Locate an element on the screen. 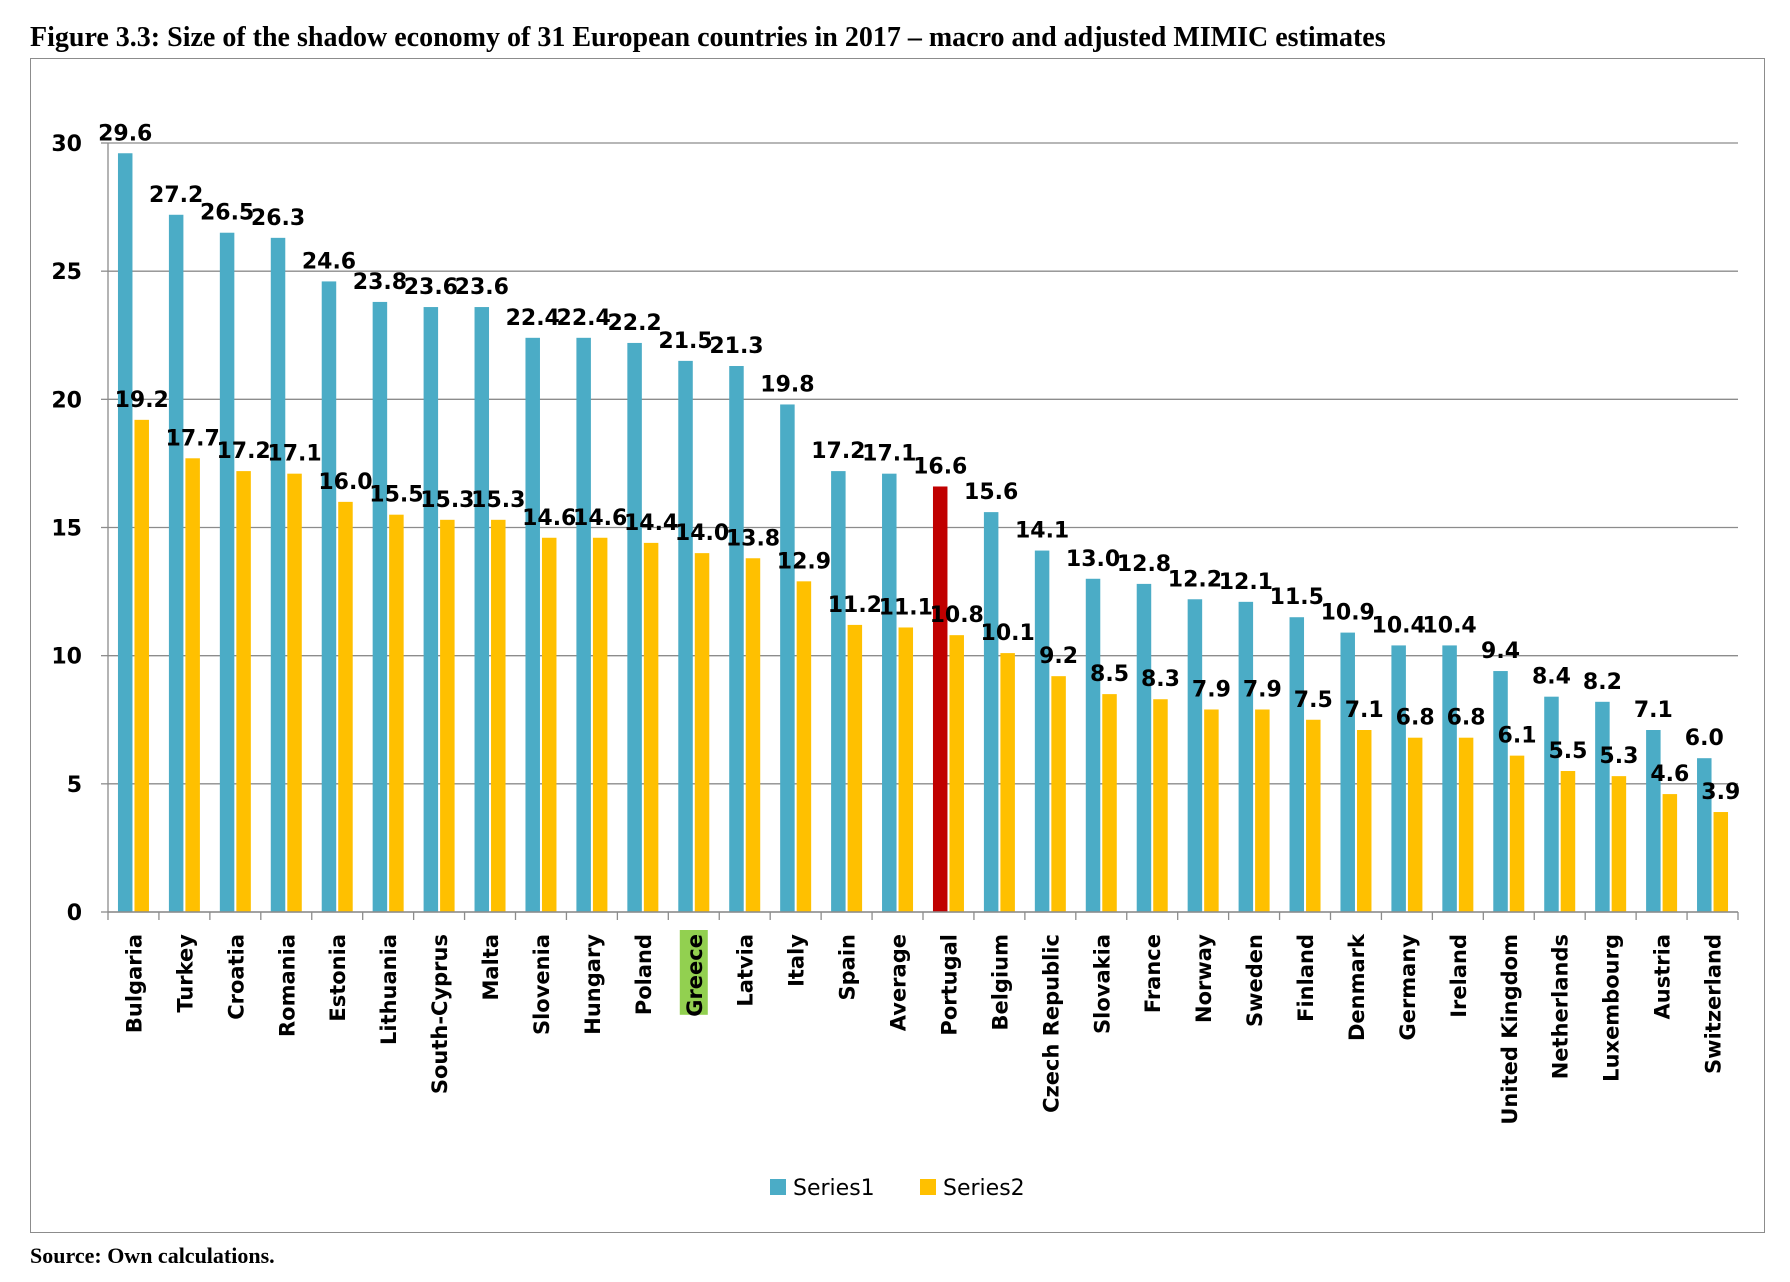 This screenshot has width=1790, height=1282. data-label-series1: 23.6 is located at coordinates (482, 287).